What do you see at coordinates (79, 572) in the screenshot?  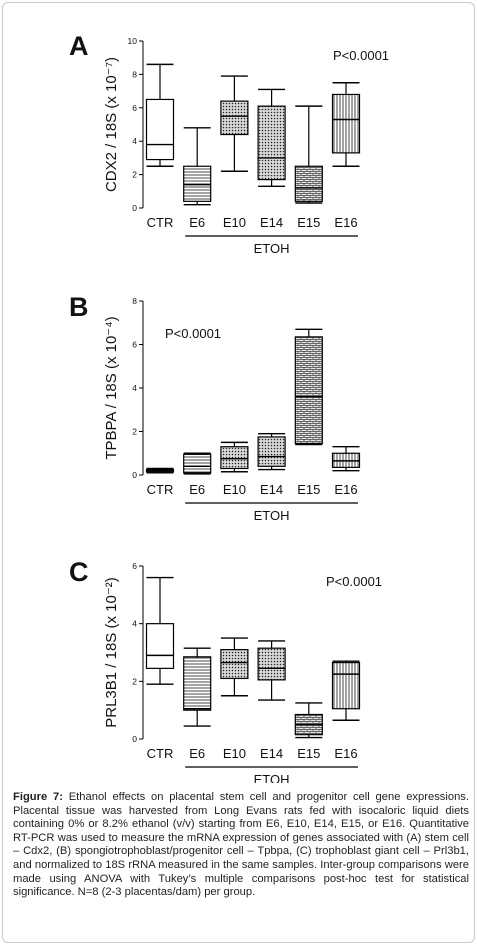 I see `panel-label: C` at bounding box center [79, 572].